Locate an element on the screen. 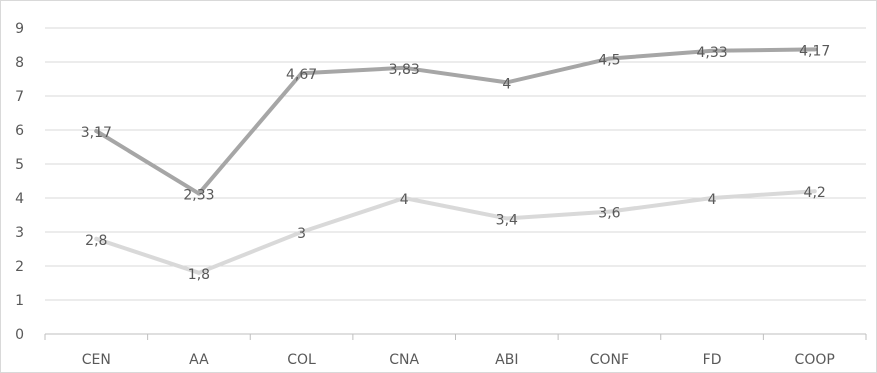 Image resolution: width=877 pixels, height=373 pixels. y-tick-label: 4 is located at coordinates (19, 199).